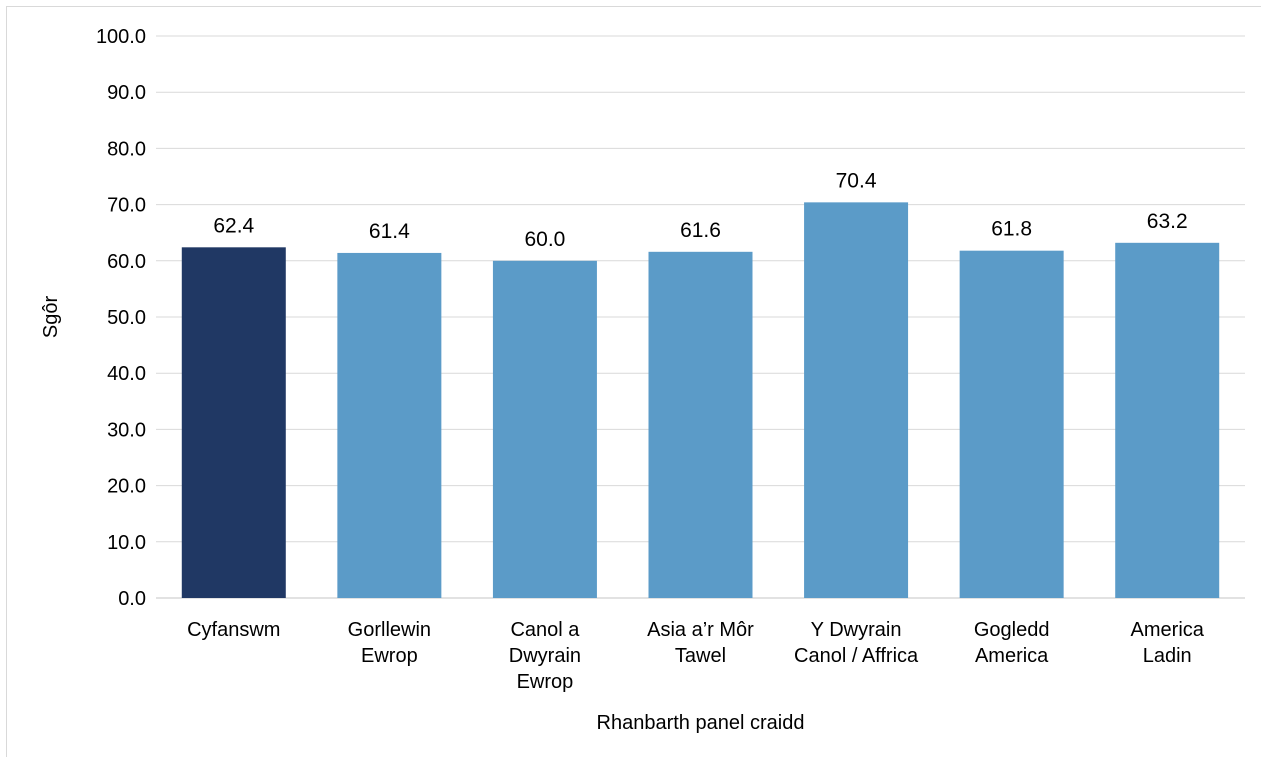  Describe the element at coordinates (126, 487) in the screenshot. I see `y-tick-label: 20.0` at that location.